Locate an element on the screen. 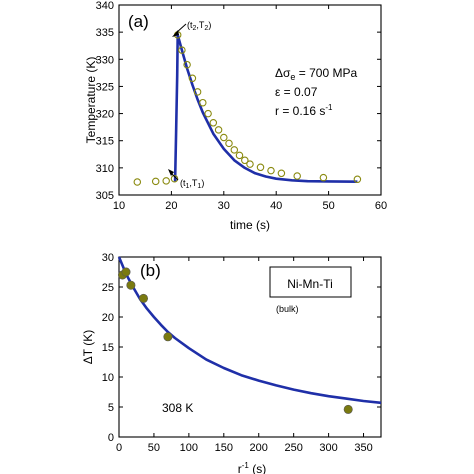 The height and width of the screenshot is (474, 474). label-t2-t2: (t2,T2) is located at coordinates (199, 26).